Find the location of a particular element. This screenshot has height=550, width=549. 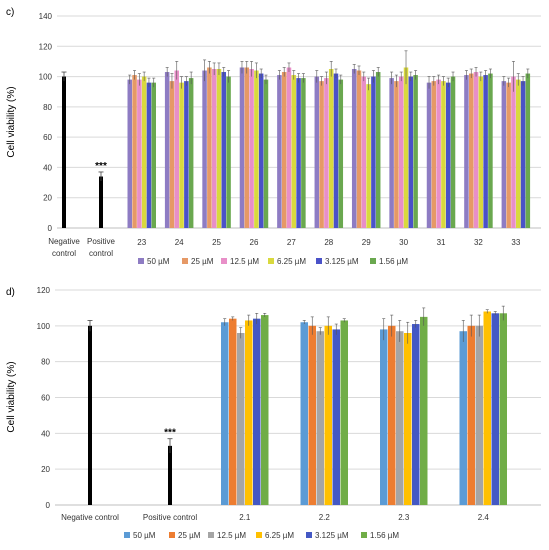

panel-d-legend-label: 25 µM is located at coordinates (189, 535).